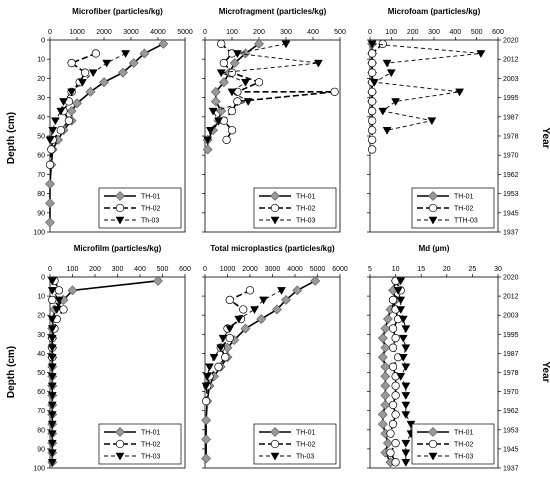 The width and height of the screenshot is (550, 481). What do you see at coordinates (511, 60) in the screenshot?
I see `year-tick-label: 2012` at bounding box center [511, 60].